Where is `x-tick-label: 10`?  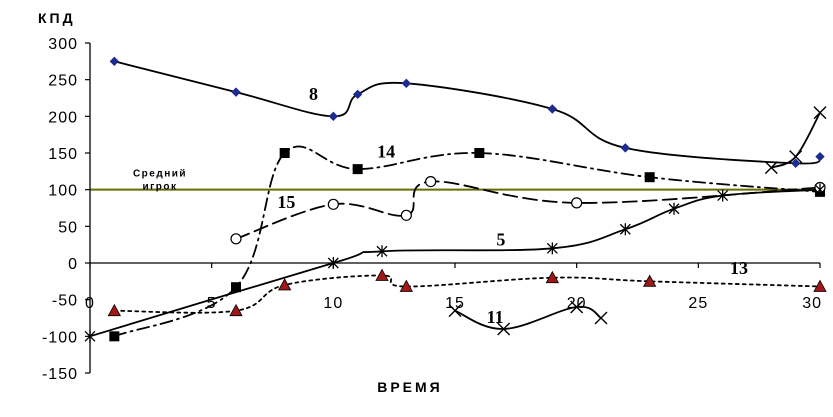
x-tick-label: 10 is located at coordinates (333, 303).